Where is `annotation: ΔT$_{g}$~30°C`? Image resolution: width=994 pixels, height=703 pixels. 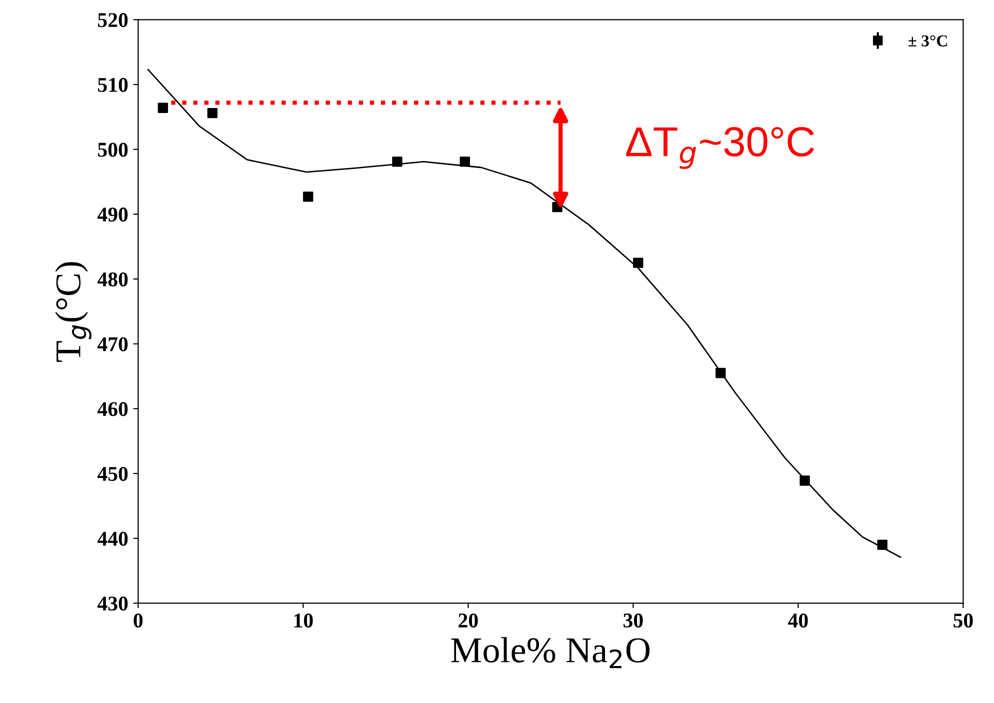
annotation: ΔT$_{g}$~30°C is located at coordinates (720, 148).